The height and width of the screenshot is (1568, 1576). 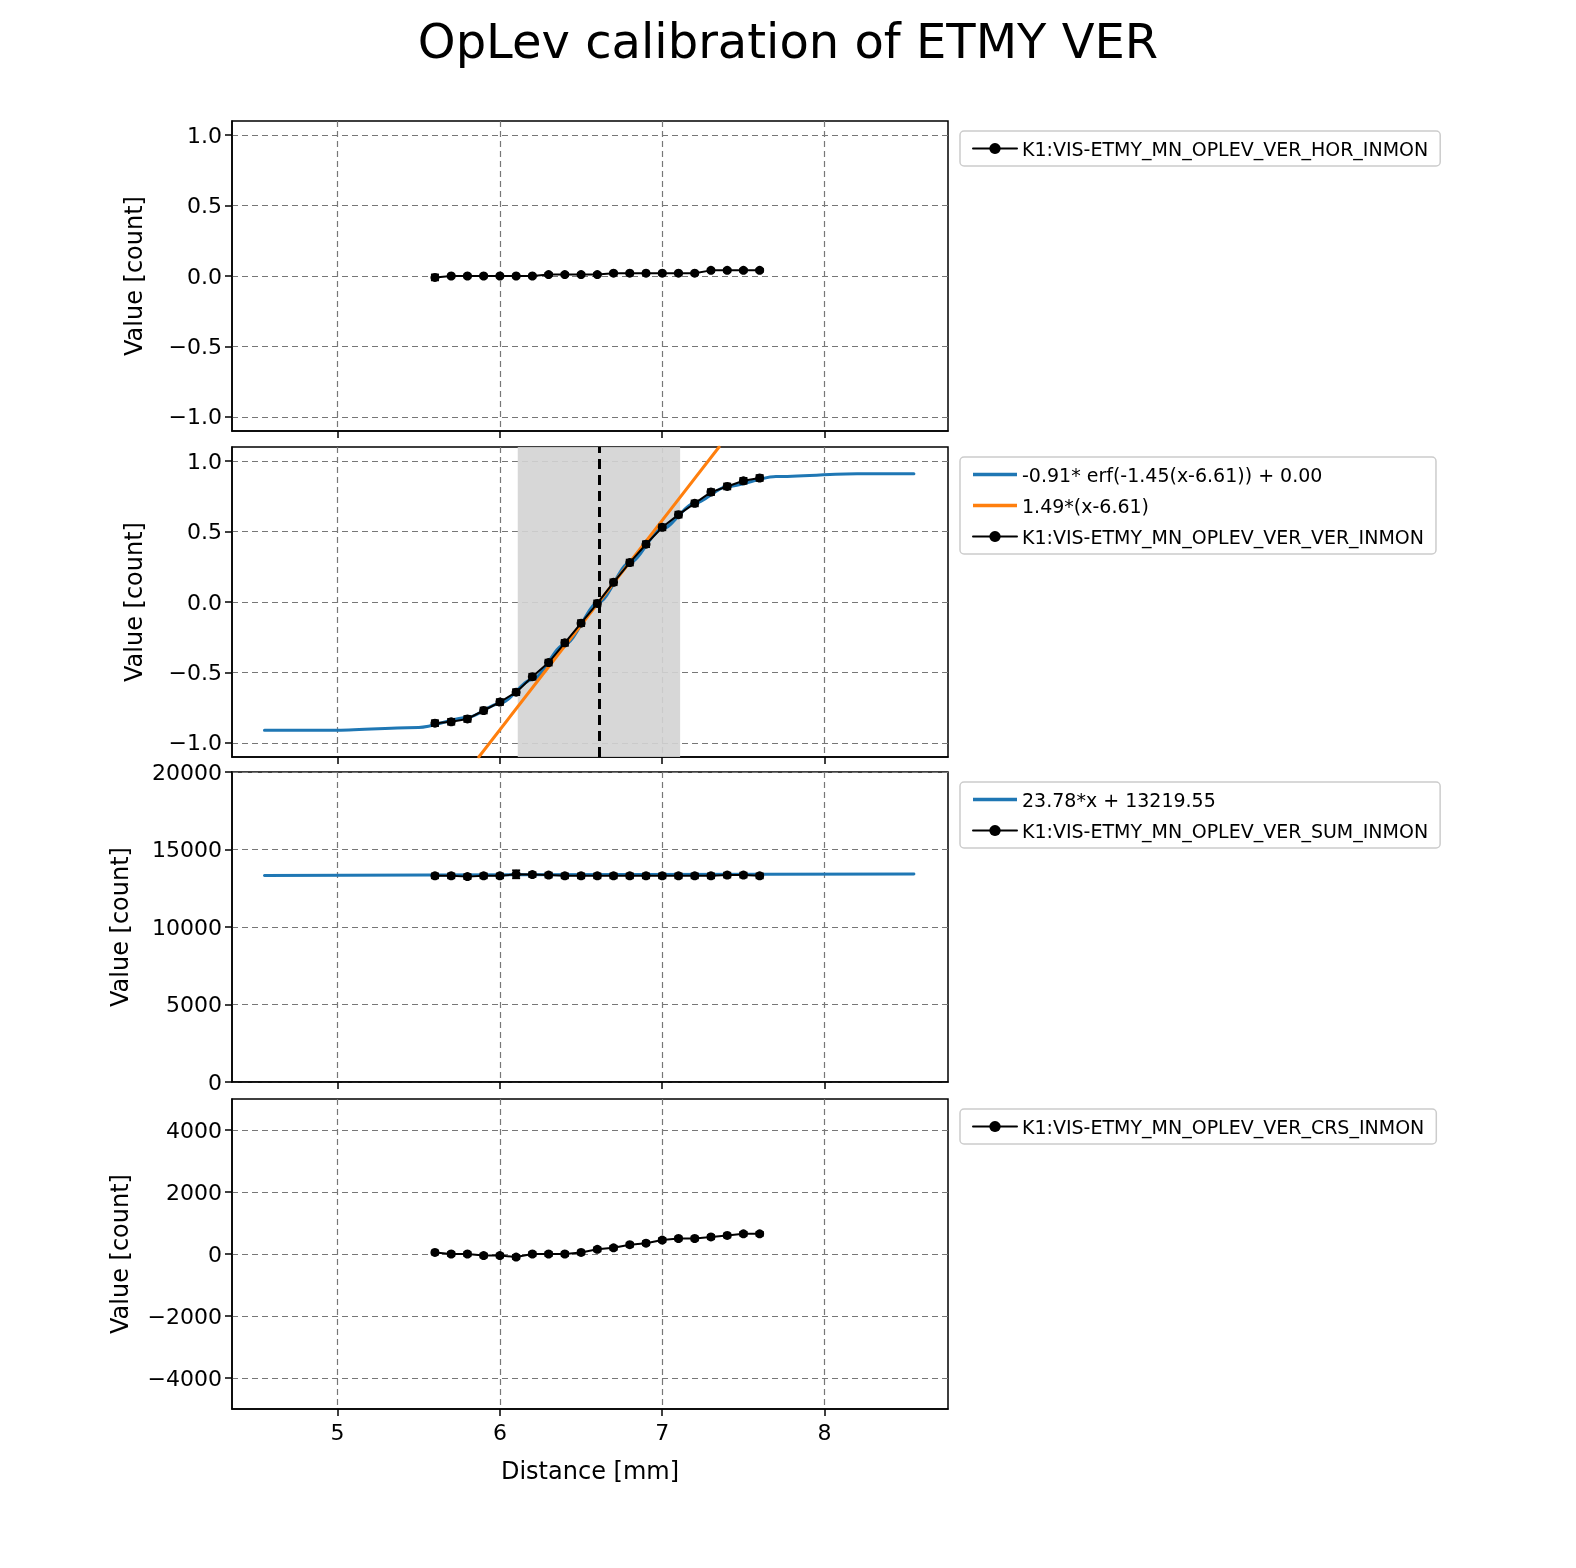 What do you see at coordinates (1223, 1127) in the screenshot?
I see `legend-label: K1:VIS-ETMY_MN_OPLEV_VER_CRS_INMON` at bounding box center [1223, 1127].